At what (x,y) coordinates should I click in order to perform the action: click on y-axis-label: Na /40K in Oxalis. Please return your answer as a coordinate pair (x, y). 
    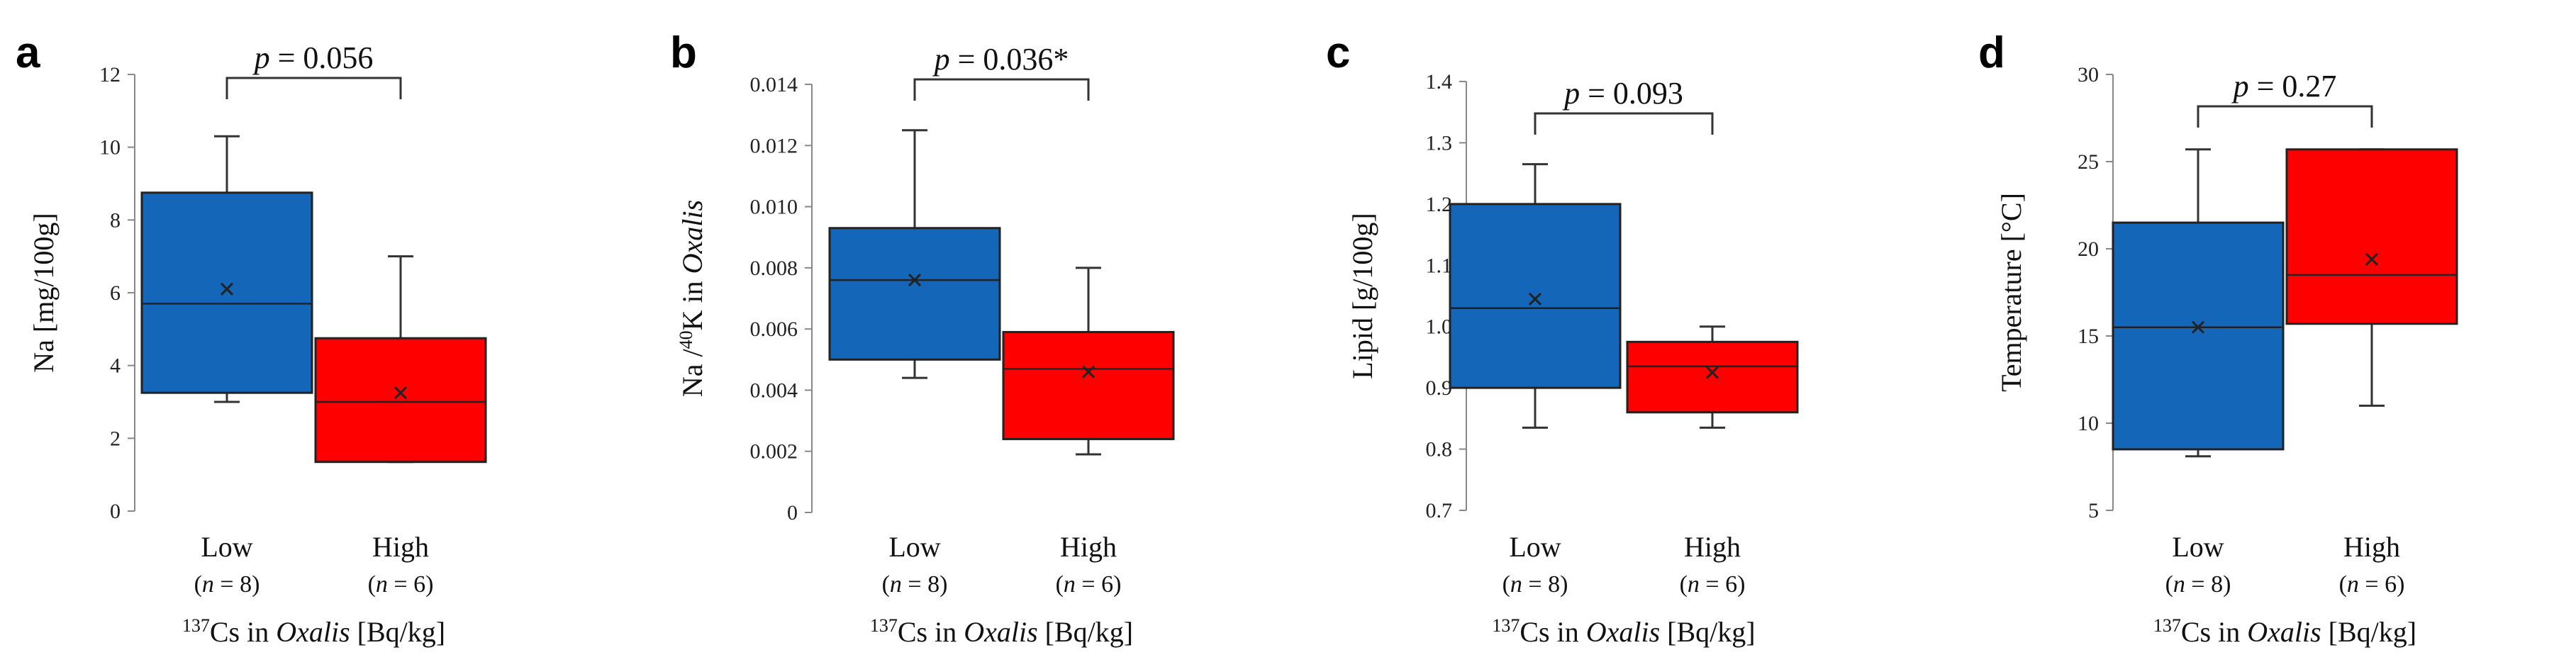
    Looking at the image, I should click on (692, 298).